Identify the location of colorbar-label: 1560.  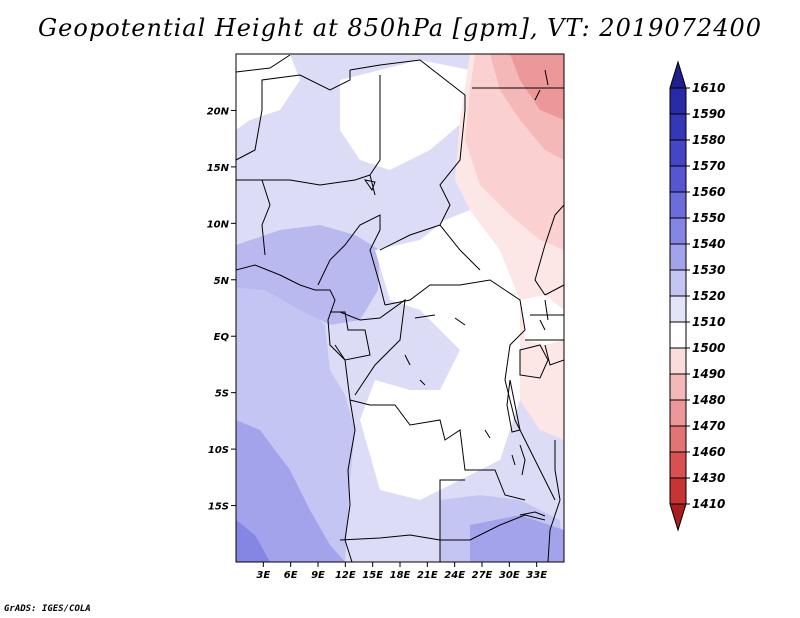
(708, 192).